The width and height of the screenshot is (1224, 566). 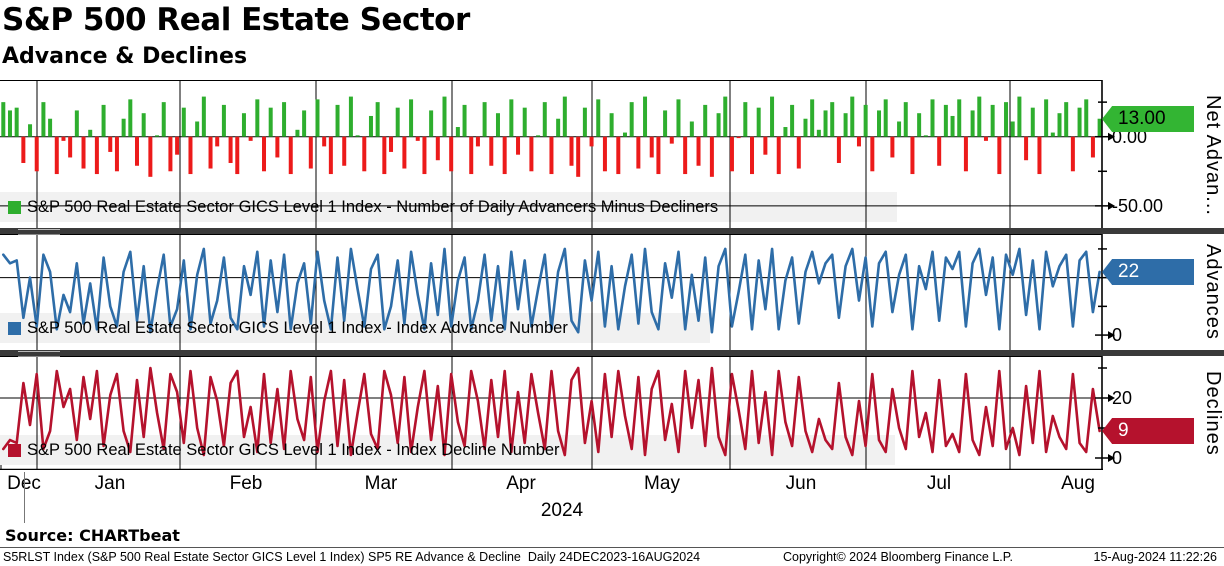 I want to click on legend-band, so click(x=448, y=207).